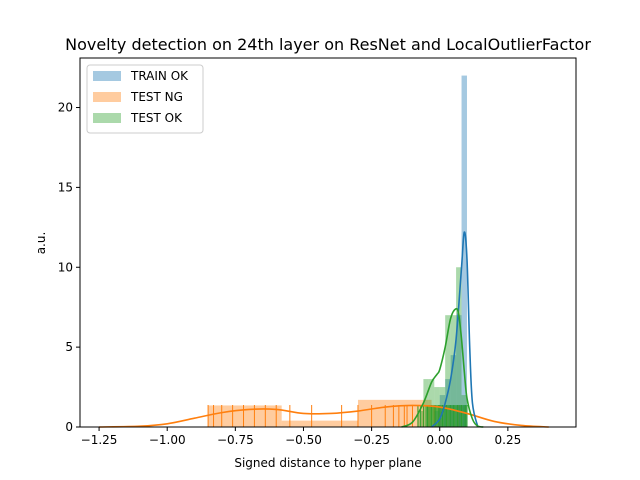 Image resolution: width=640 pixels, height=480 pixels. Describe the element at coordinates (107, 97) in the screenshot. I see `legend-swatch-test-ng` at that location.